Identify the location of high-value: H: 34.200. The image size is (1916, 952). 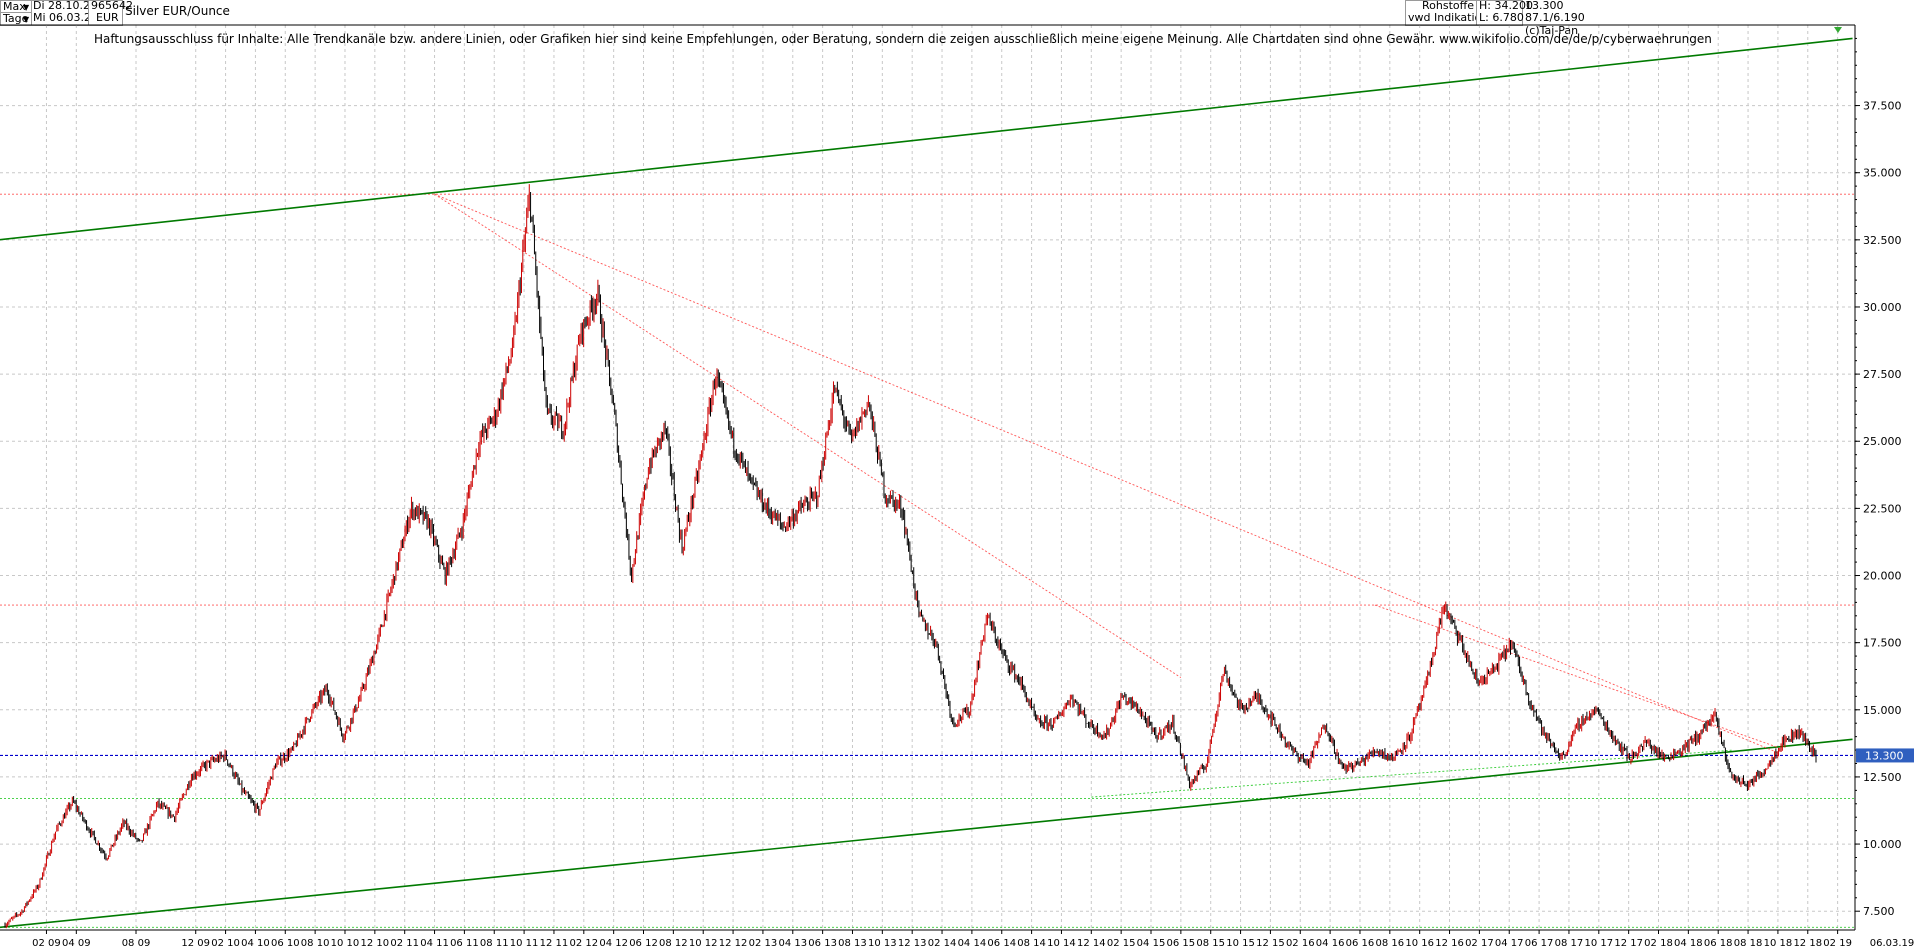
(1506, 6).